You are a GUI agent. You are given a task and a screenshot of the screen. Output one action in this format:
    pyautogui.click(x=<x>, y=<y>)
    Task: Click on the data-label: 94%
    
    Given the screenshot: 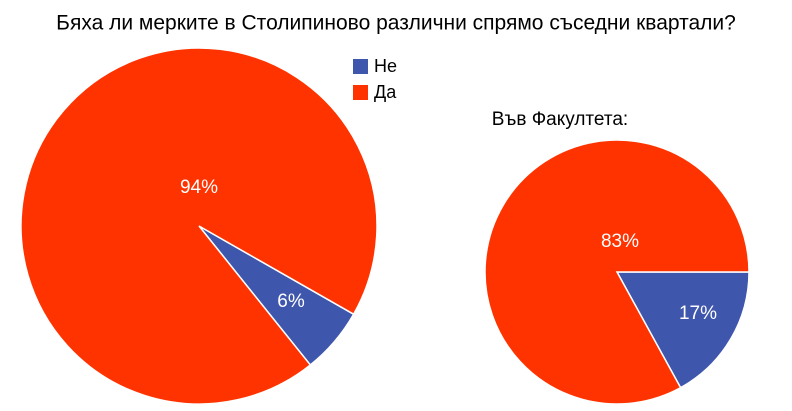 What is the action you would take?
    pyautogui.click(x=199, y=187)
    